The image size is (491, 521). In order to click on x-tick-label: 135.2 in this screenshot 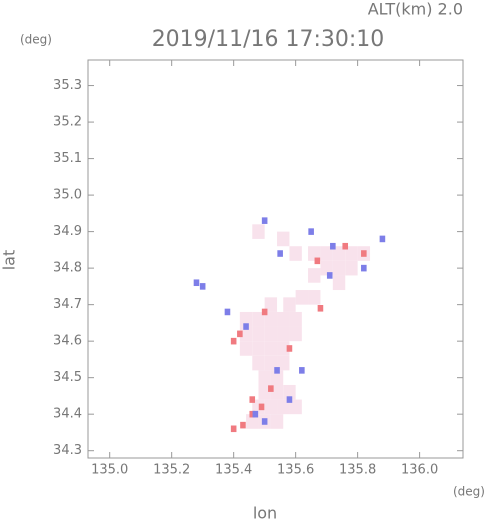, I will do `click(171, 470)`.